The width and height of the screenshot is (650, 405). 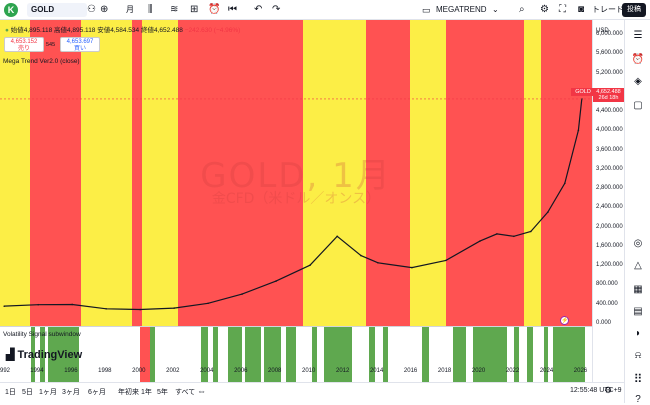 What do you see at coordinates (57, 10) in the screenshot?
I see `symbol-search: GOLD` at bounding box center [57, 10].